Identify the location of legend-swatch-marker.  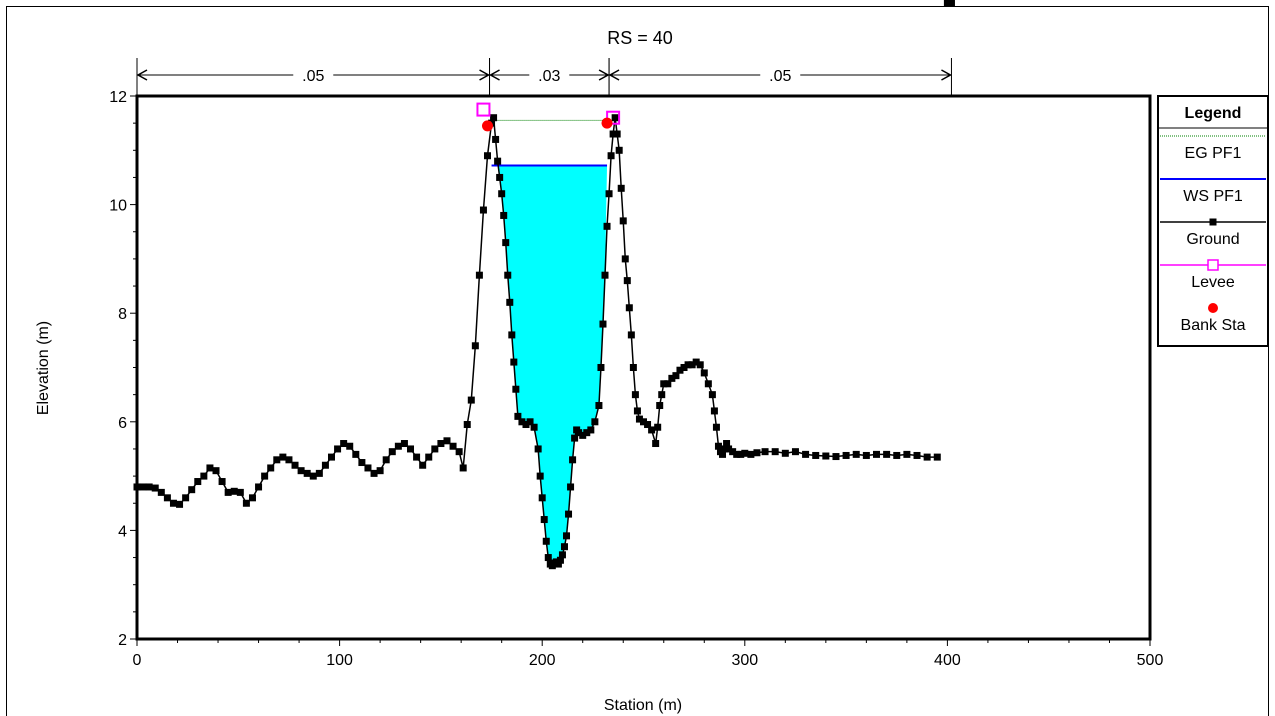
(1213, 222).